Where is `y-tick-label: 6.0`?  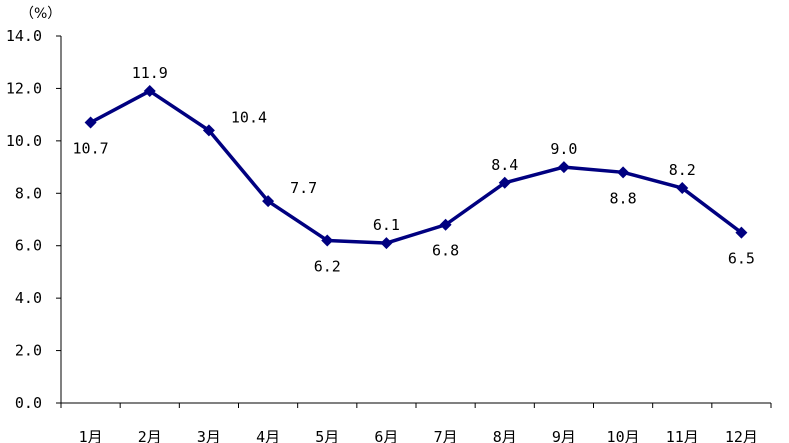
y-tick-label: 6.0 is located at coordinates (28, 246).